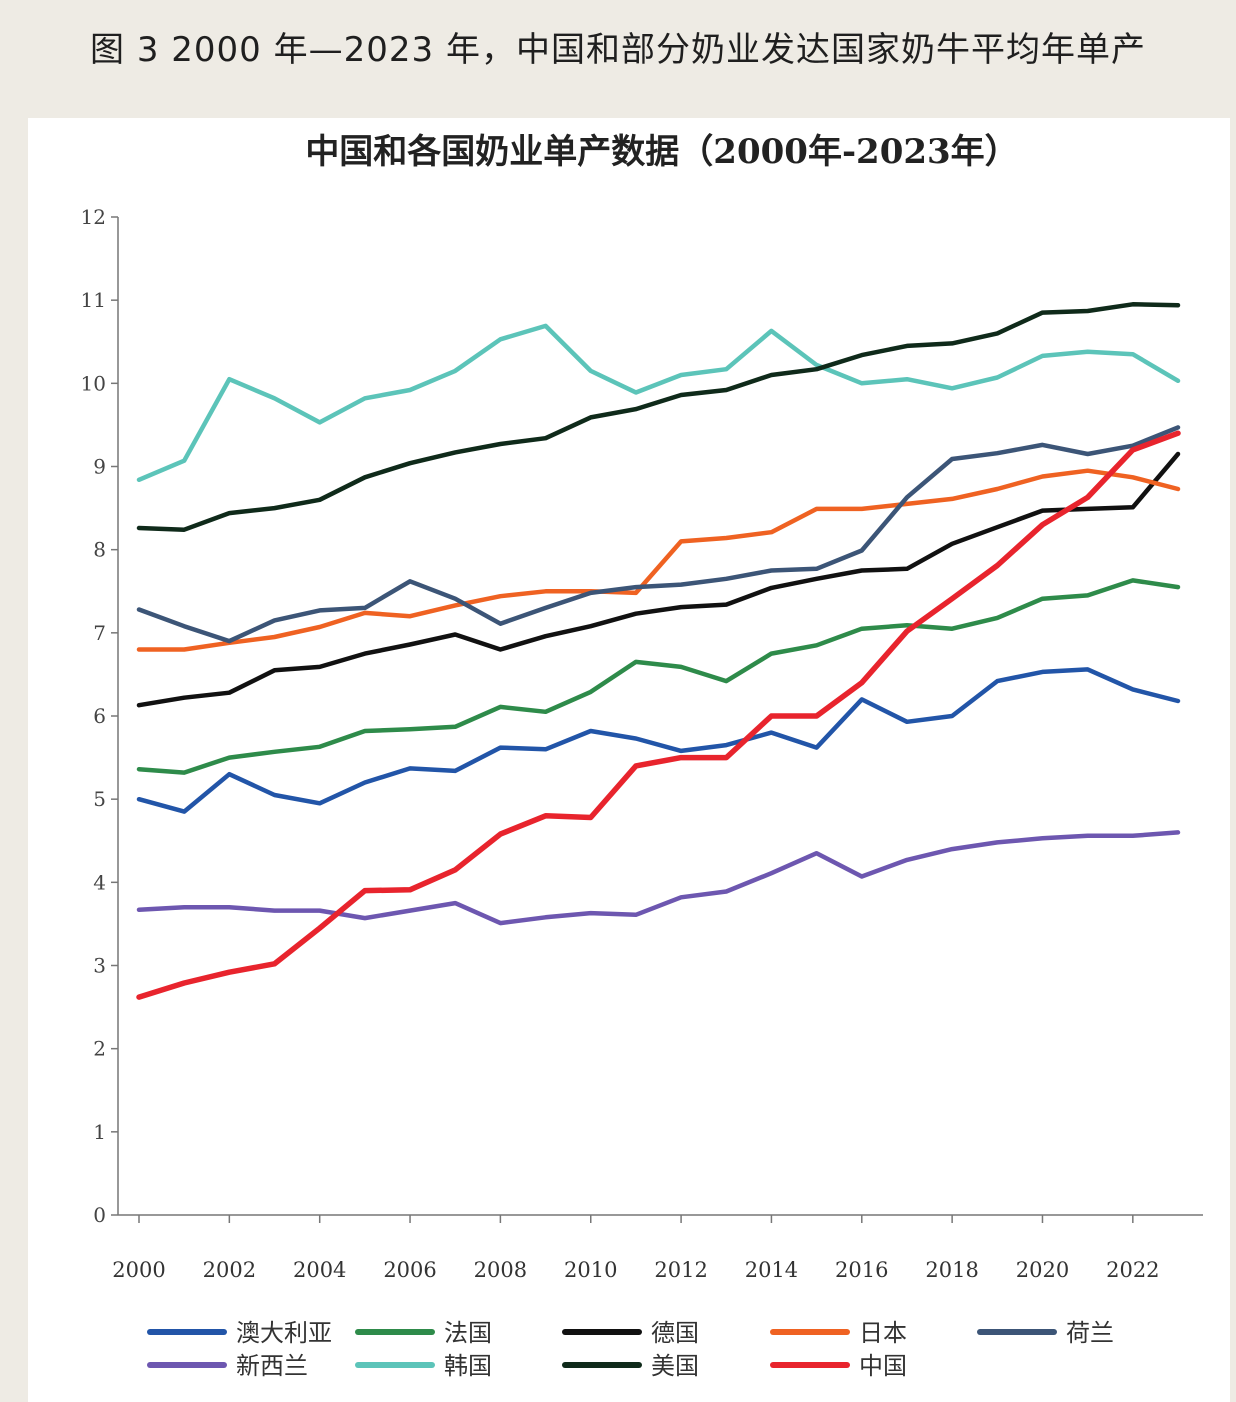  Describe the element at coordinates (590, 1270) in the screenshot. I see `x-tick-label: 2010` at that location.